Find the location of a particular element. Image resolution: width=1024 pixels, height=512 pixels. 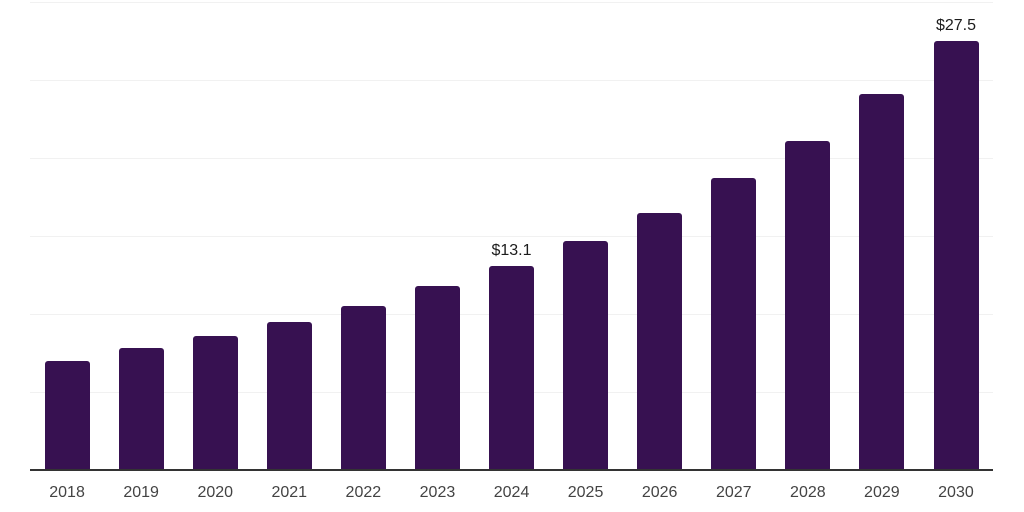

x-tick-2028: 2028 is located at coordinates (808, 492).